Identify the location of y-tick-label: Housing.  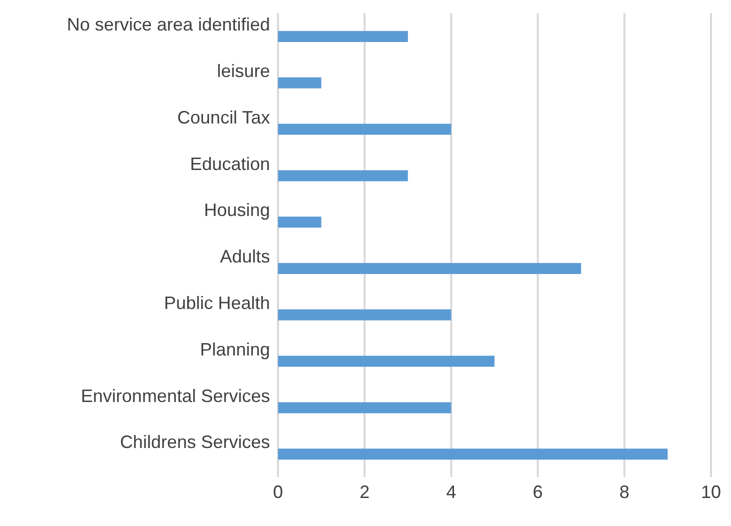
(237, 210).